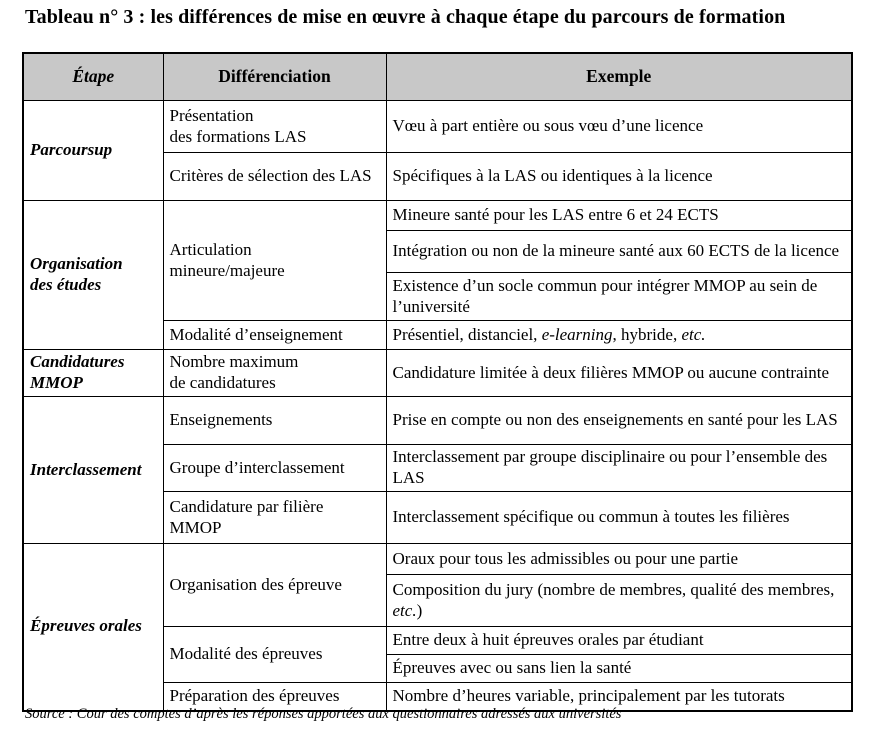  What do you see at coordinates (274, 176) in the screenshot?
I see `differenciation-cell: Critères de sélection des LAS` at bounding box center [274, 176].